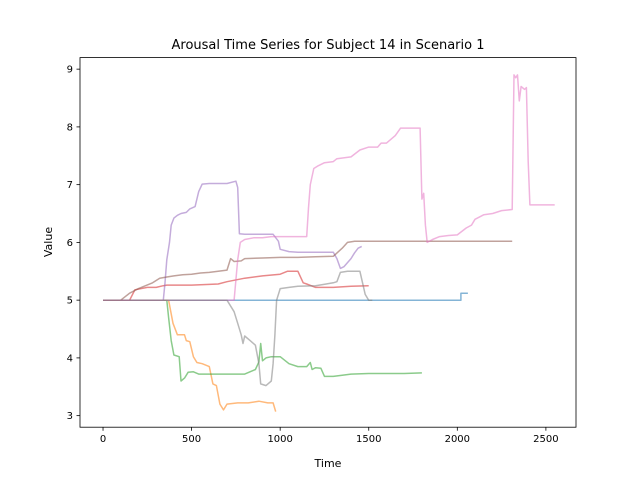 The image size is (640, 480). I want to click on x-tick-label: 500, so click(191, 439).